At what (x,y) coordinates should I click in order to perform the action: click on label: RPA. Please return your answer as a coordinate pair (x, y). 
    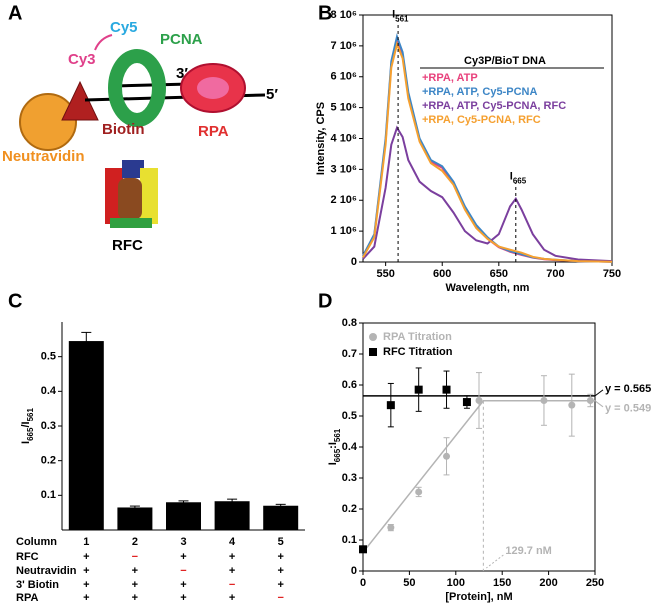
    Looking at the image, I should click on (213, 131).